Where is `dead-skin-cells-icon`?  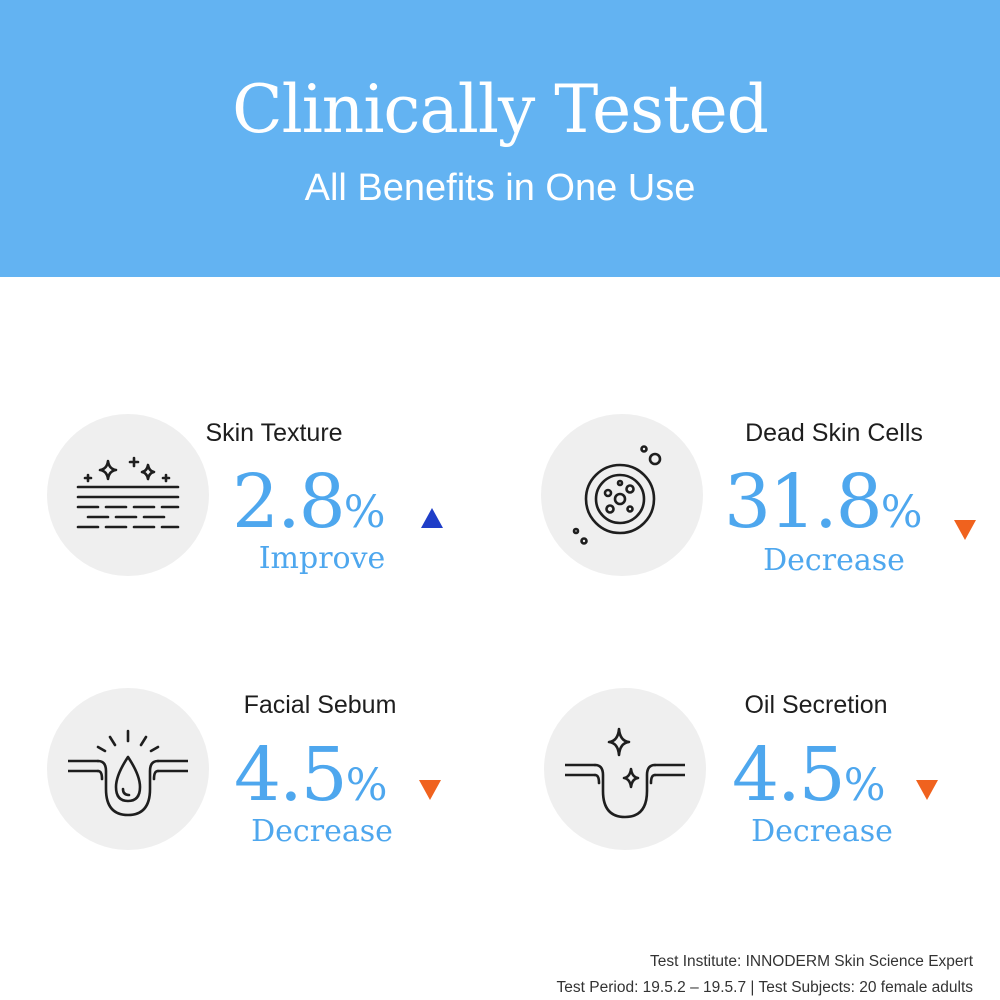 dead-skin-cells-icon is located at coordinates (622, 495).